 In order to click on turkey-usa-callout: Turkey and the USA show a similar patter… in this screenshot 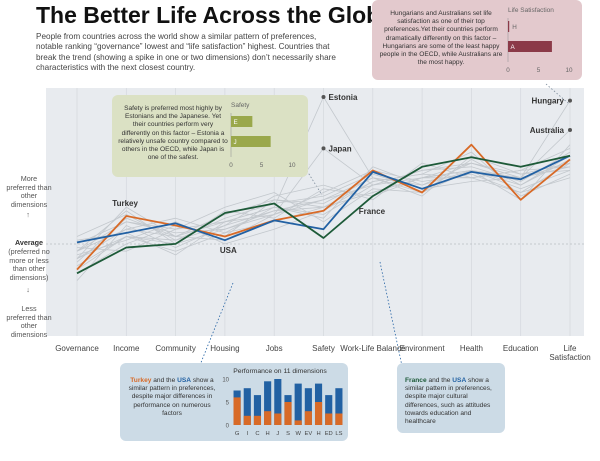, I will do `click(234, 402)`.